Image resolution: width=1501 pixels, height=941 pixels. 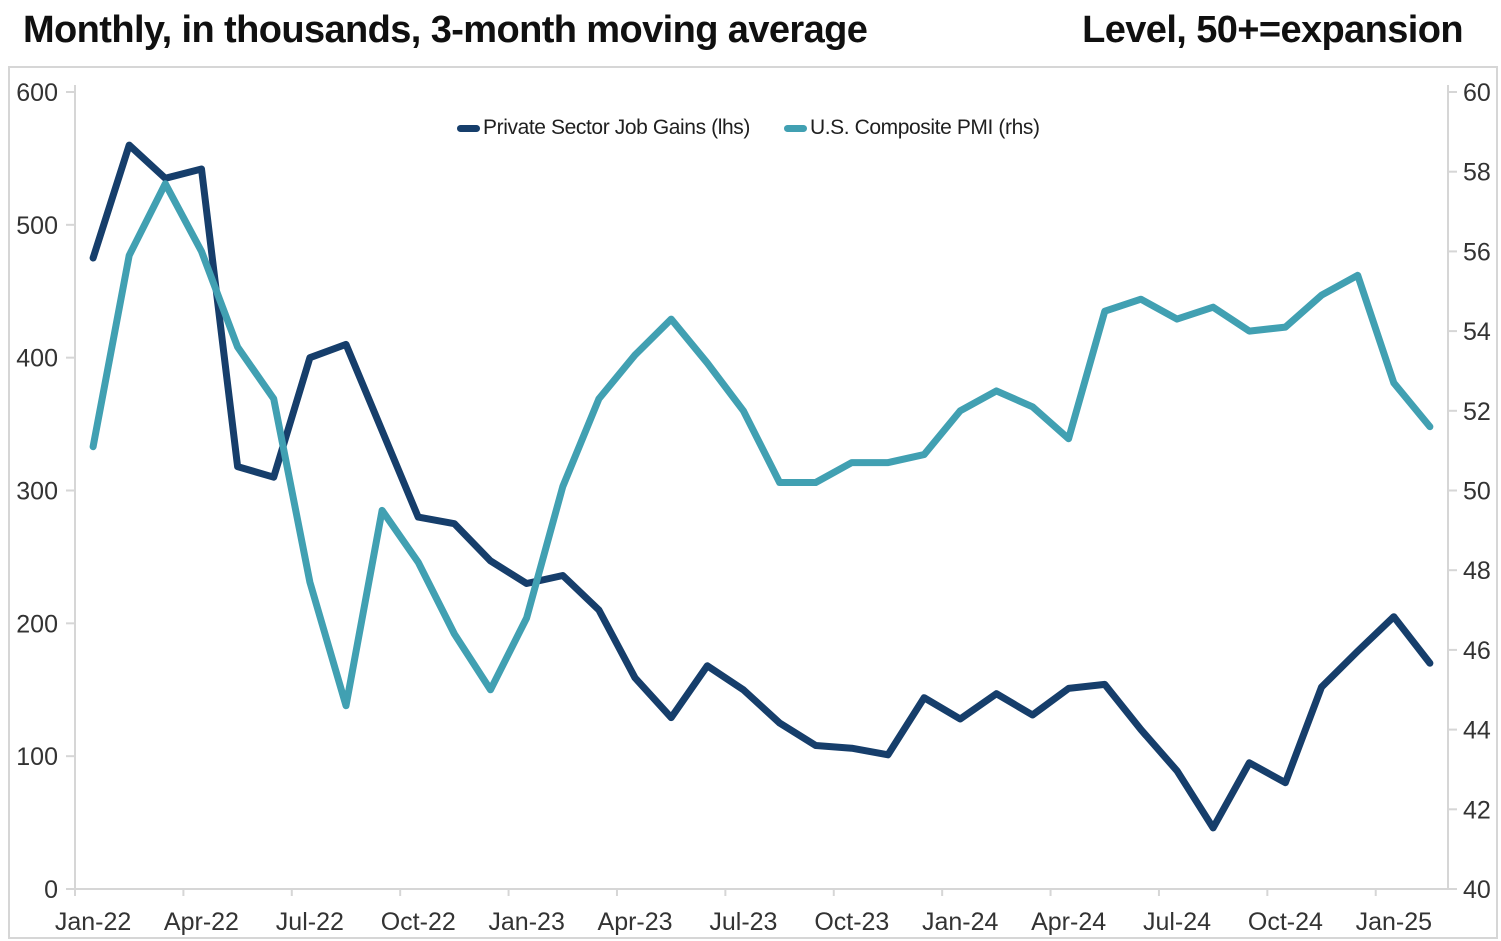 What do you see at coordinates (1177, 922) in the screenshot?
I see `x-axis-tick-label: Jul-24` at bounding box center [1177, 922].